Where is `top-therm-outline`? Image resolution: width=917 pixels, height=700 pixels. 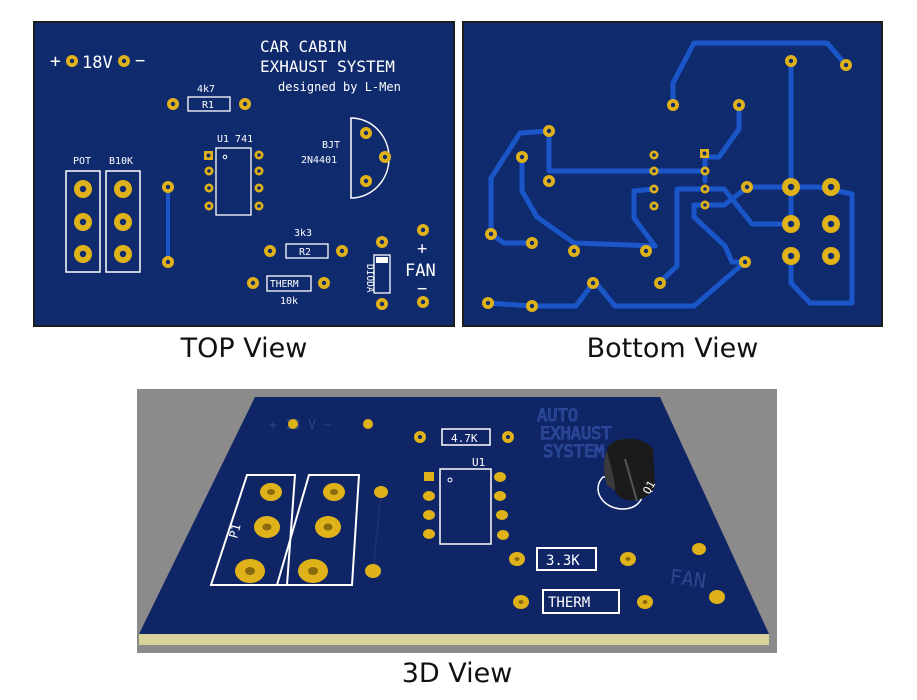
top-therm-outline is located at coordinates (289, 283).